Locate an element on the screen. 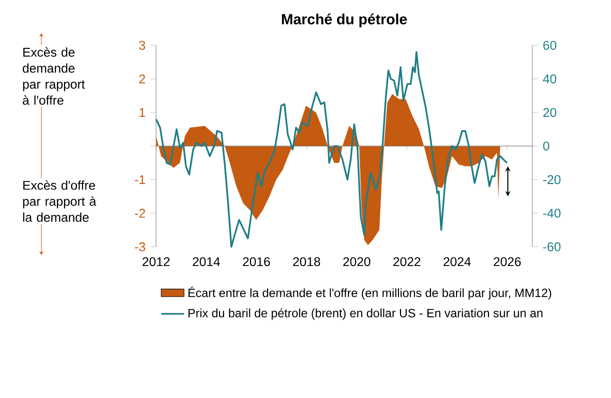 The width and height of the screenshot is (611, 398). x-tick-label: 2022 is located at coordinates (406, 261).